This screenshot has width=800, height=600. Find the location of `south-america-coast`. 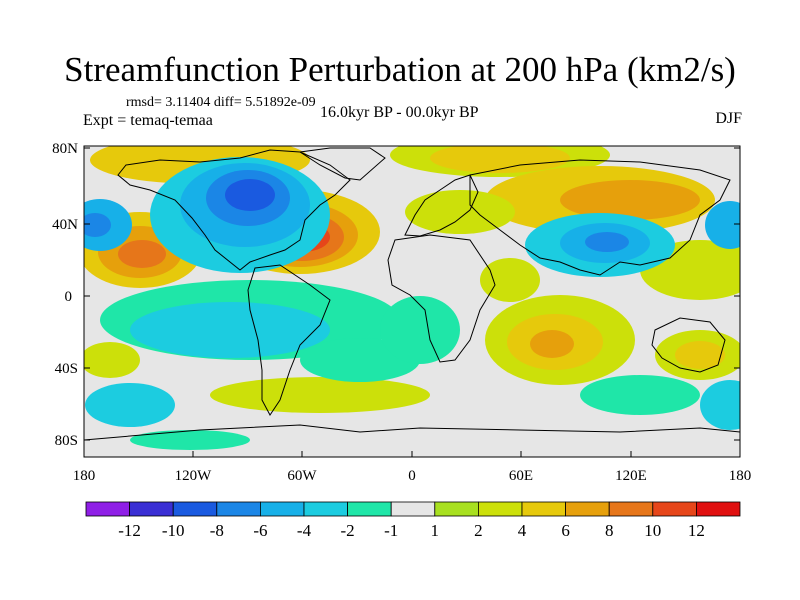

south-america-coast is located at coordinates (289, 340).